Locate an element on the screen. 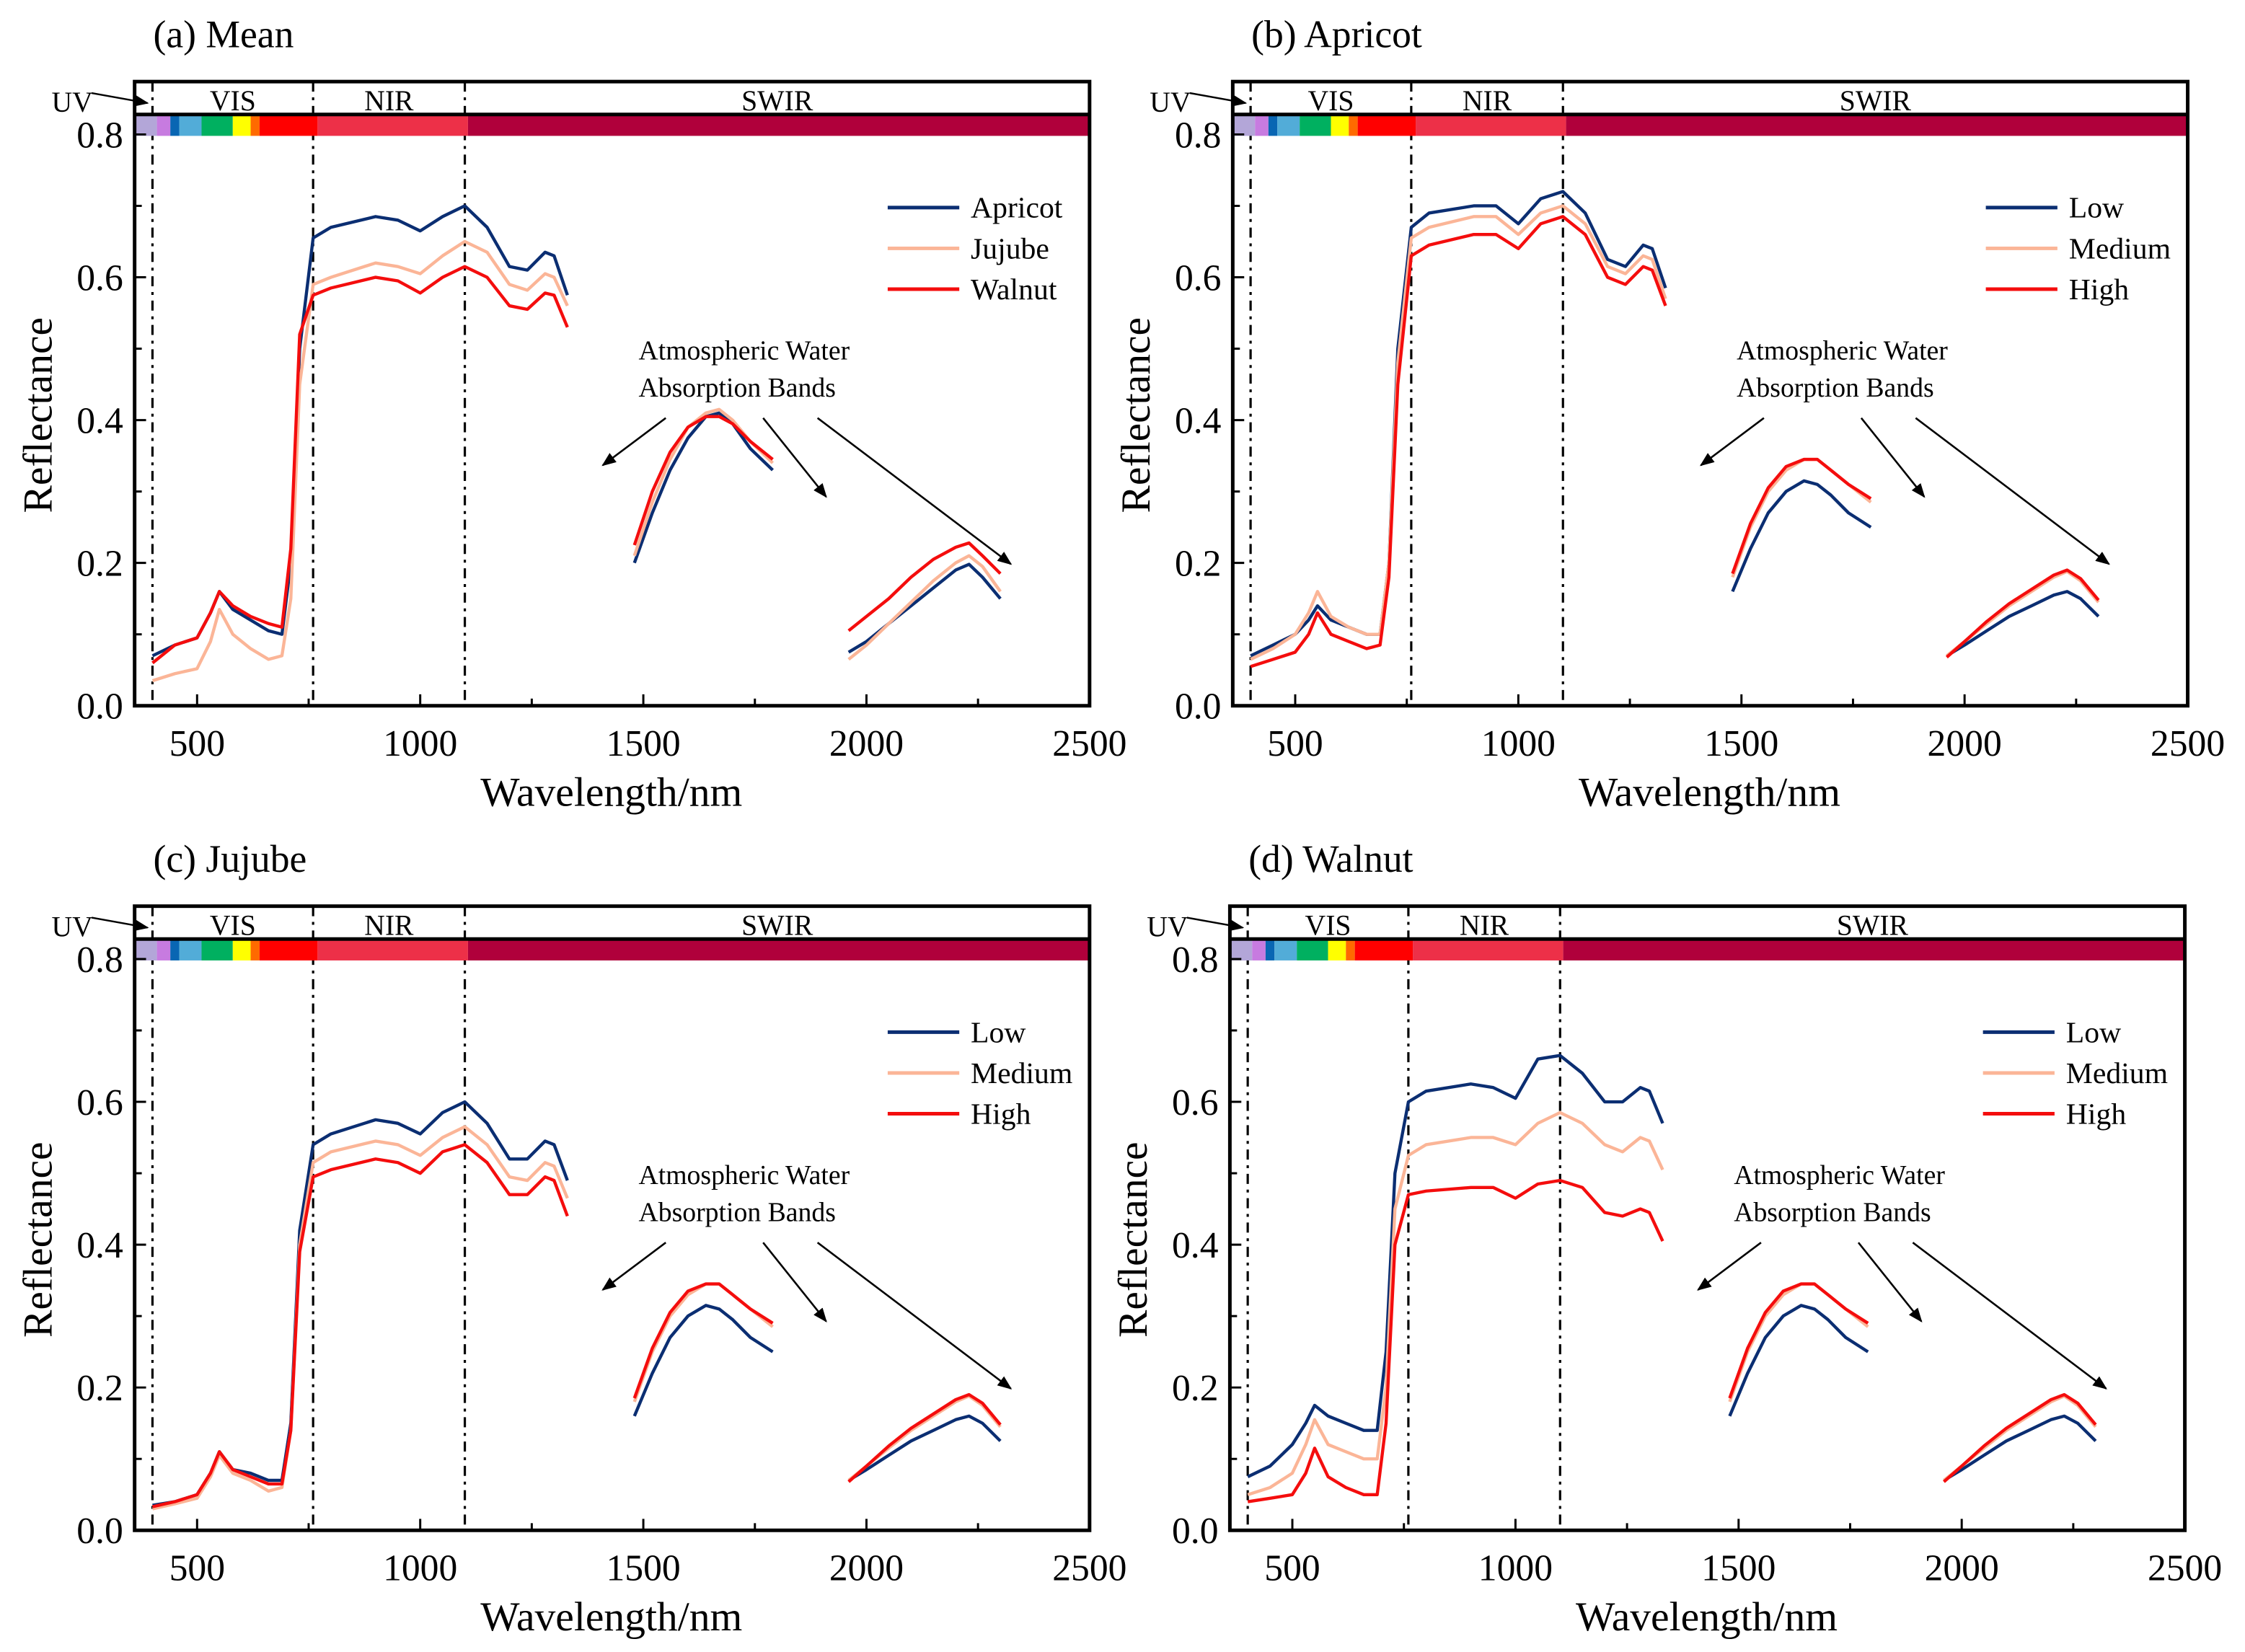 The width and height of the screenshot is (2245, 1652). legend-label: Walnut is located at coordinates (1014, 289).